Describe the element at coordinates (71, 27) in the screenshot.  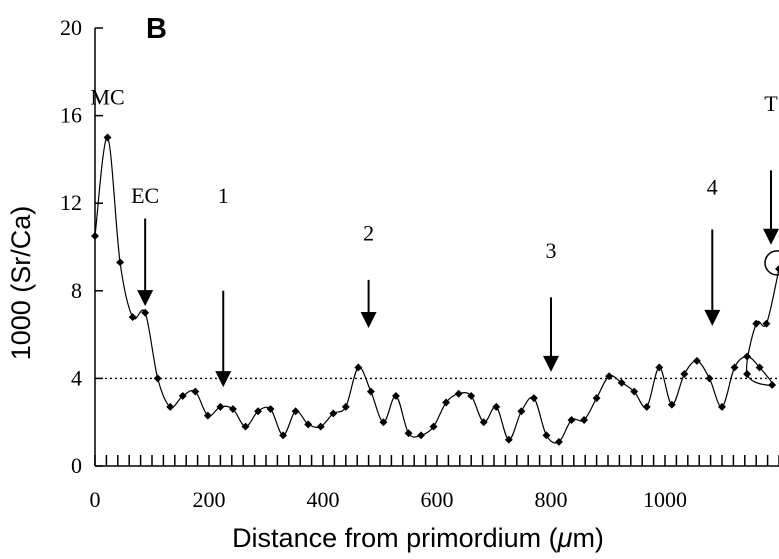
I see `y-tick-label: 20` at that location.